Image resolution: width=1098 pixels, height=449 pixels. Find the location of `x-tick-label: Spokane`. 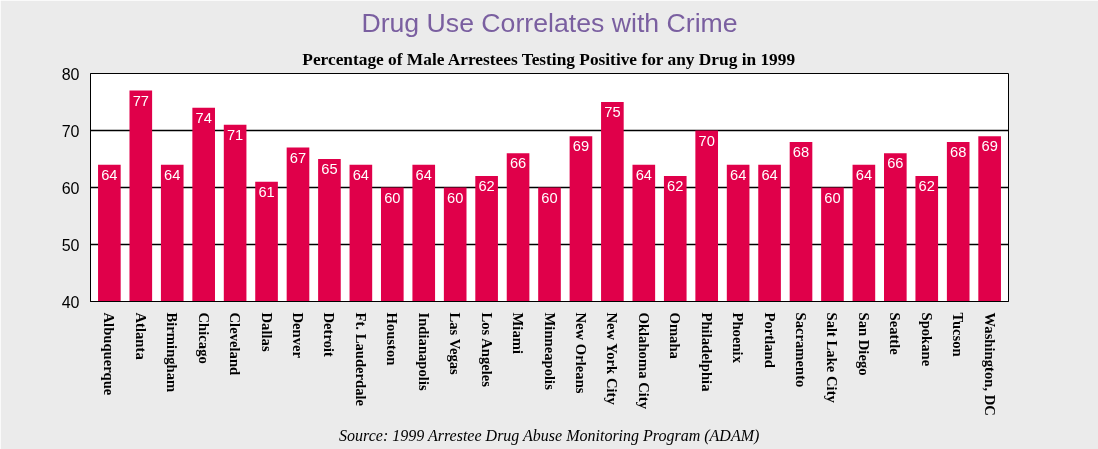

x-tick-label: Spokane is located at coordinates (926, 339).